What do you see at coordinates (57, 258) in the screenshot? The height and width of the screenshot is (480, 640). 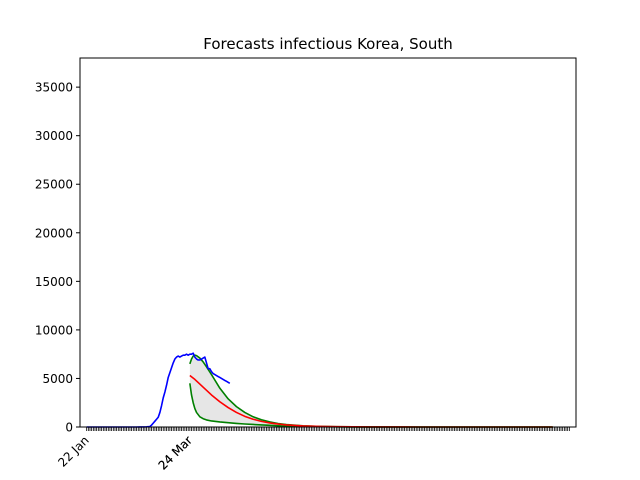 I see `y-axis: 0 5000 10000 15000 20000 25000 30000 35000` at bounding box center [57, 258].